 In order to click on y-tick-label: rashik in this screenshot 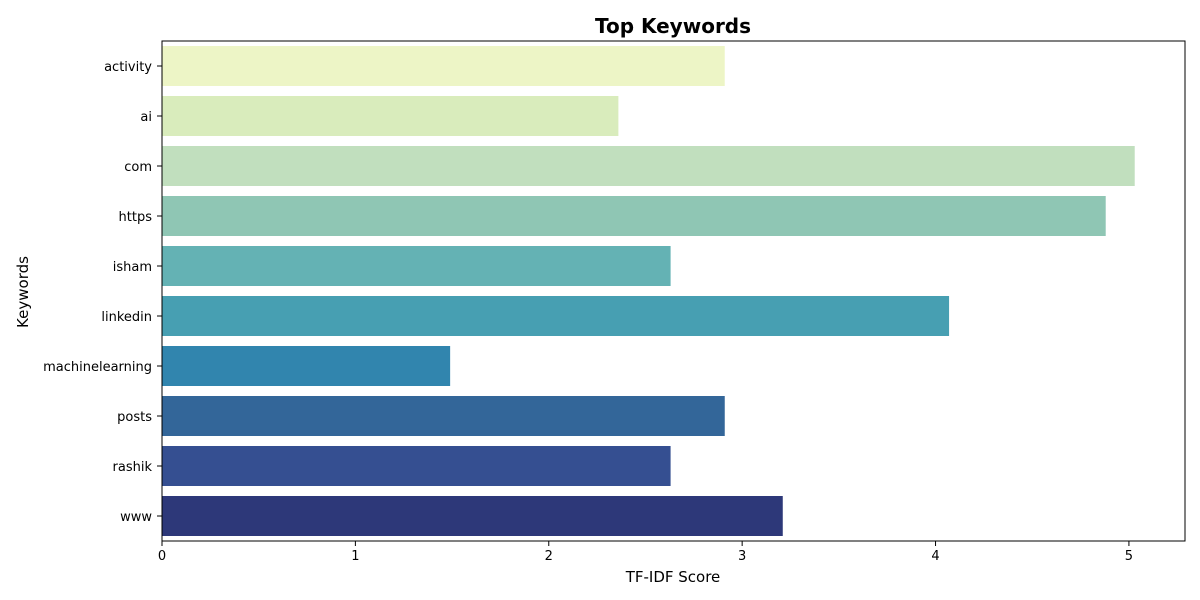, I will do `click(133, 467)`.